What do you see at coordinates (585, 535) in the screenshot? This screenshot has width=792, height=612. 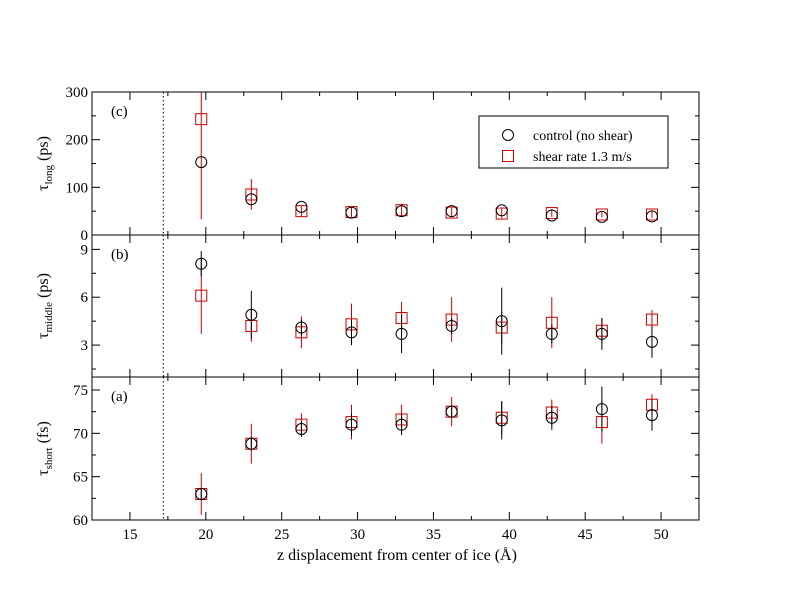 I see `x-tick-label: 45` at bounding box center [585, 535].